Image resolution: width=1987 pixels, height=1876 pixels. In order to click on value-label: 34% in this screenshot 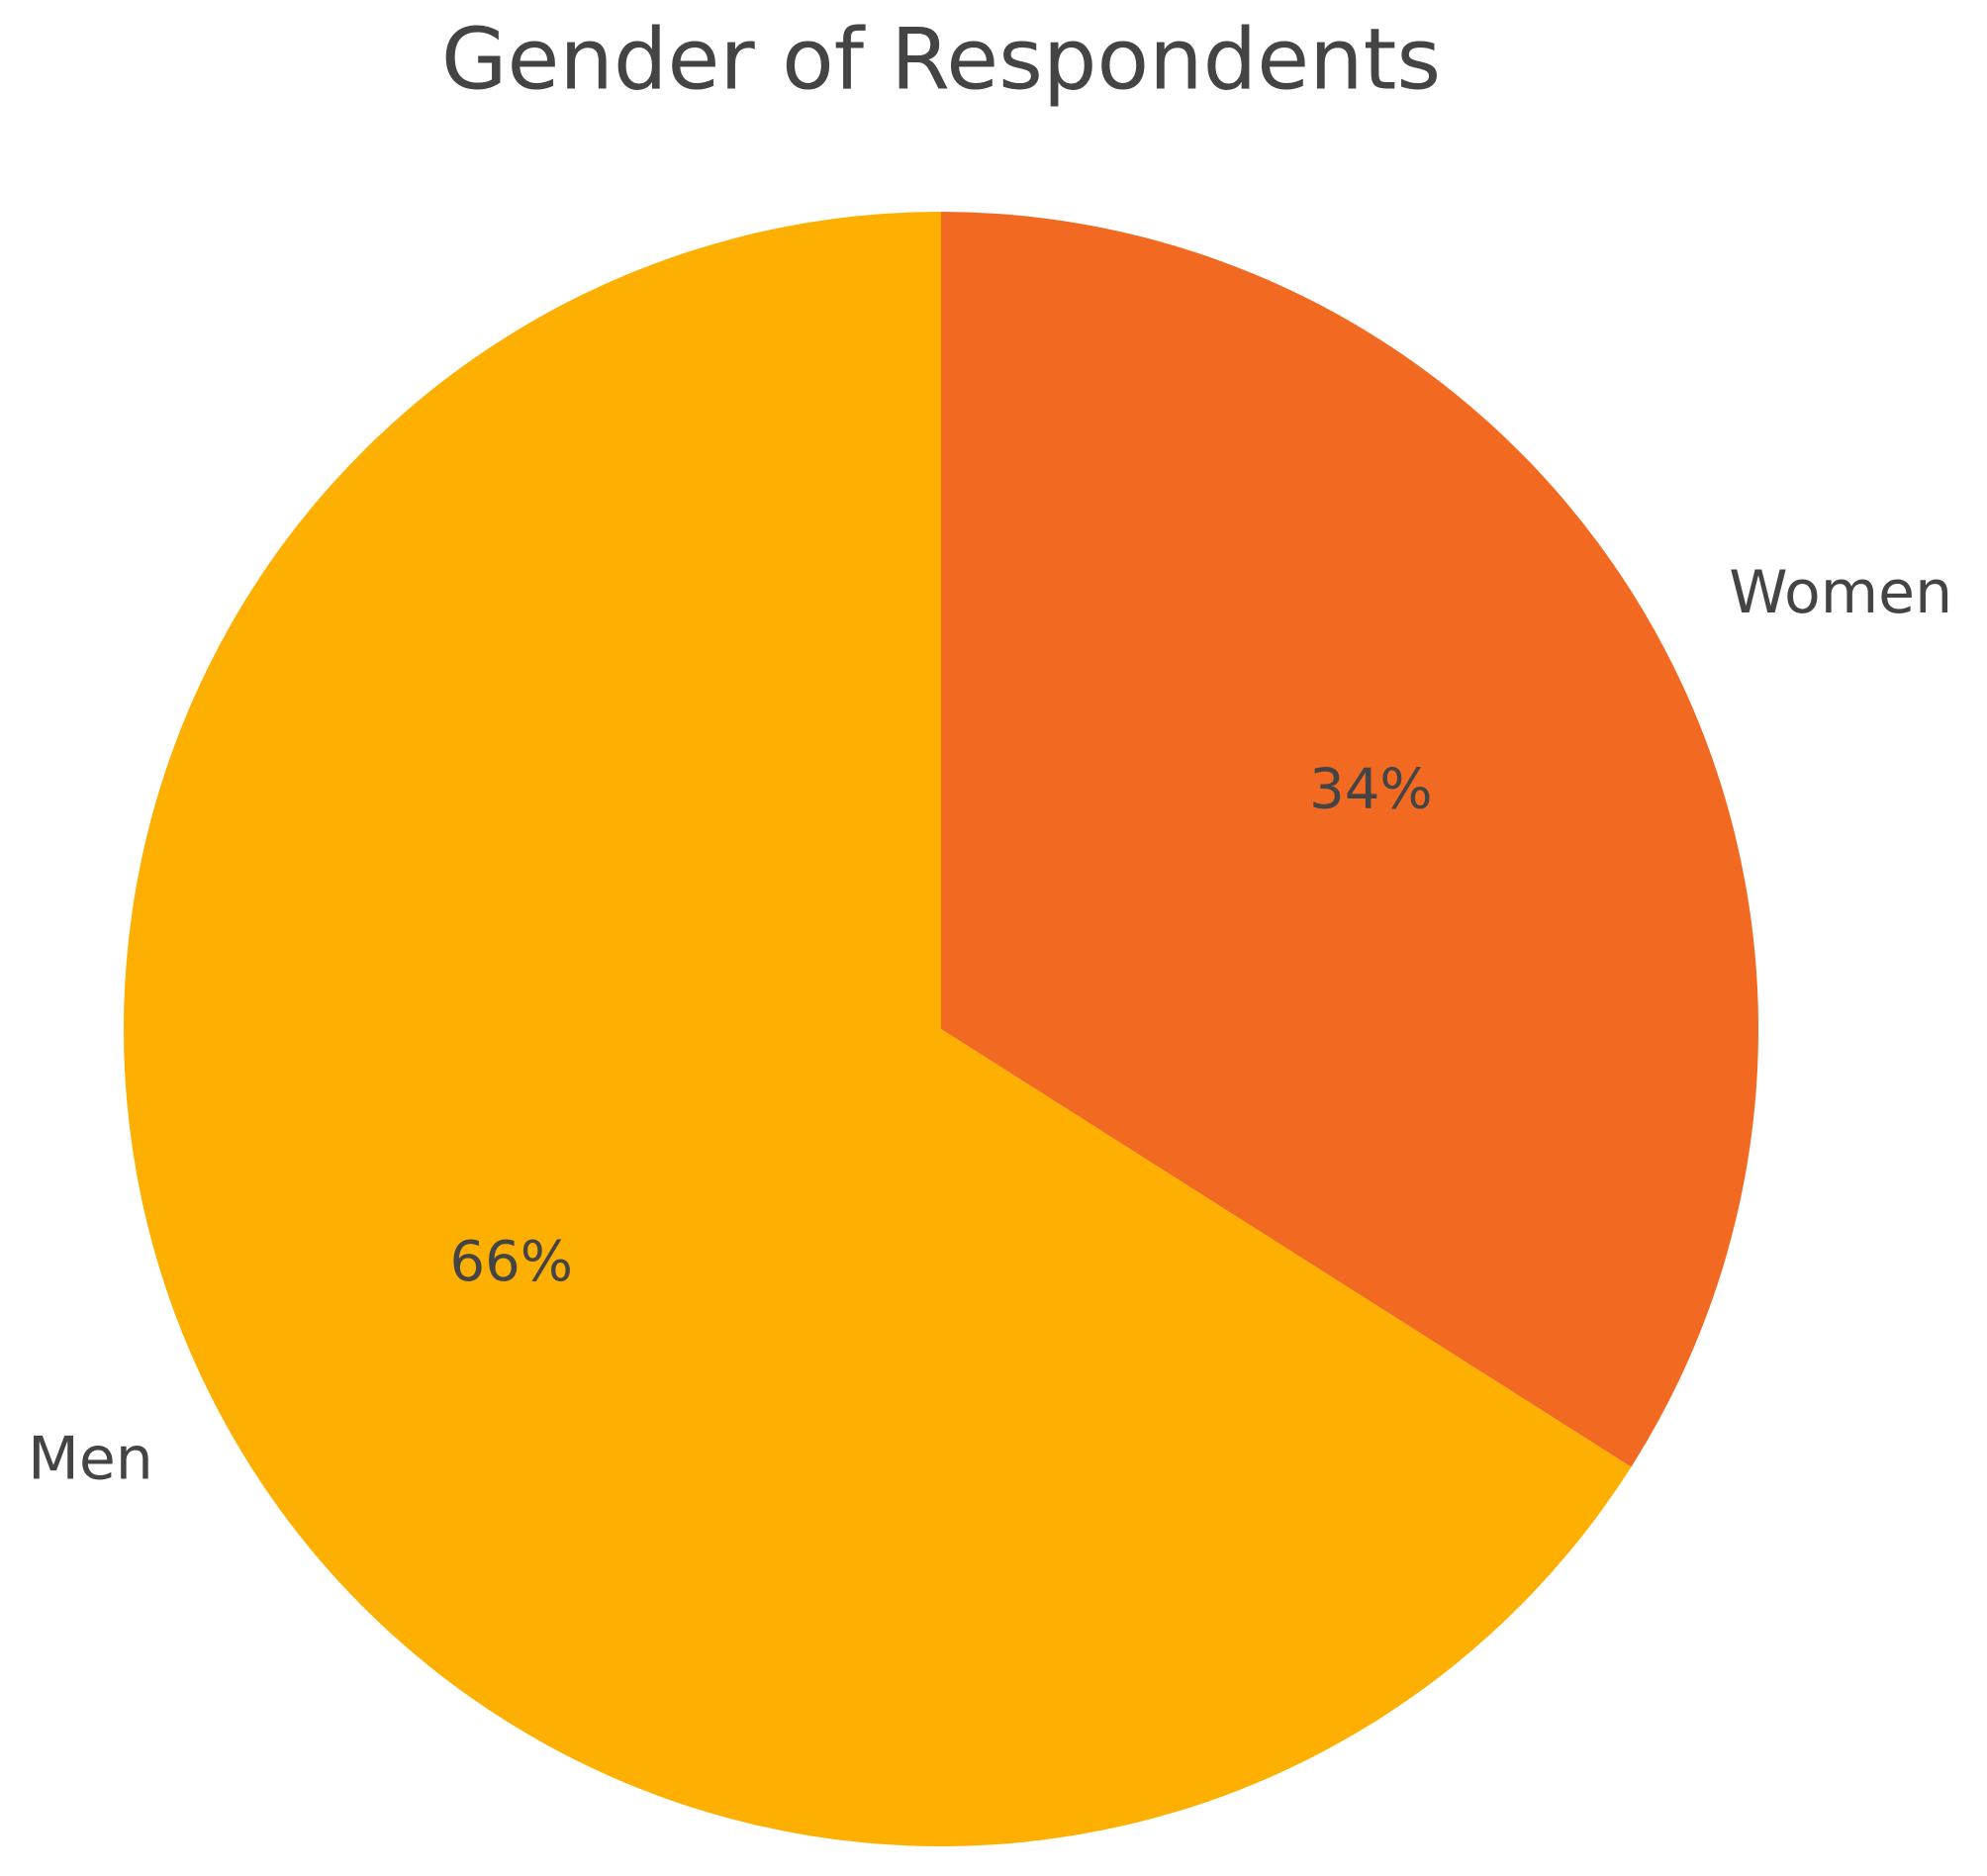, I will do `click(1370, 789)`.